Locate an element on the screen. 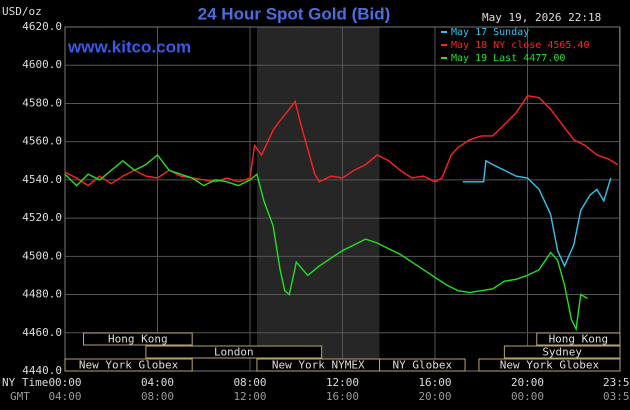  x-tick-label: 04:00 is located at coordinates (157, 382).